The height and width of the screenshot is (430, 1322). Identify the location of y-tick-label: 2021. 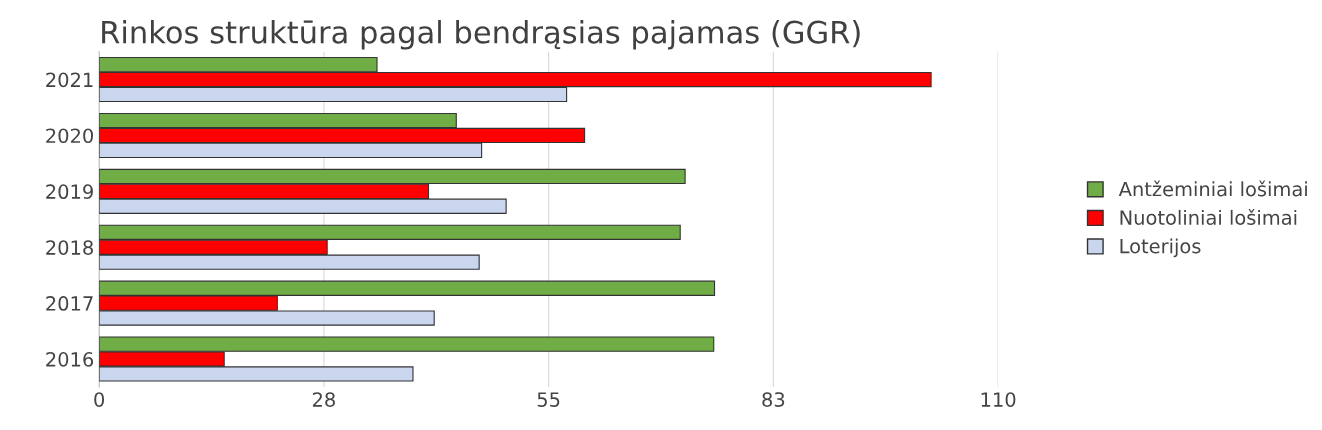
(69, 80).